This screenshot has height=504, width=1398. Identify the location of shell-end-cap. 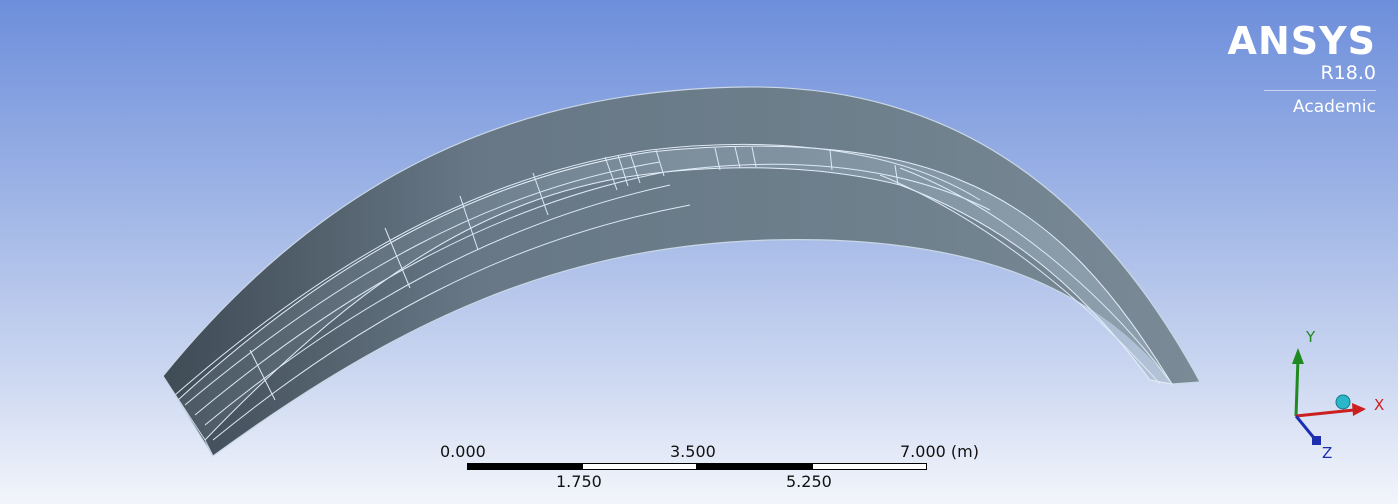
(188, 416).